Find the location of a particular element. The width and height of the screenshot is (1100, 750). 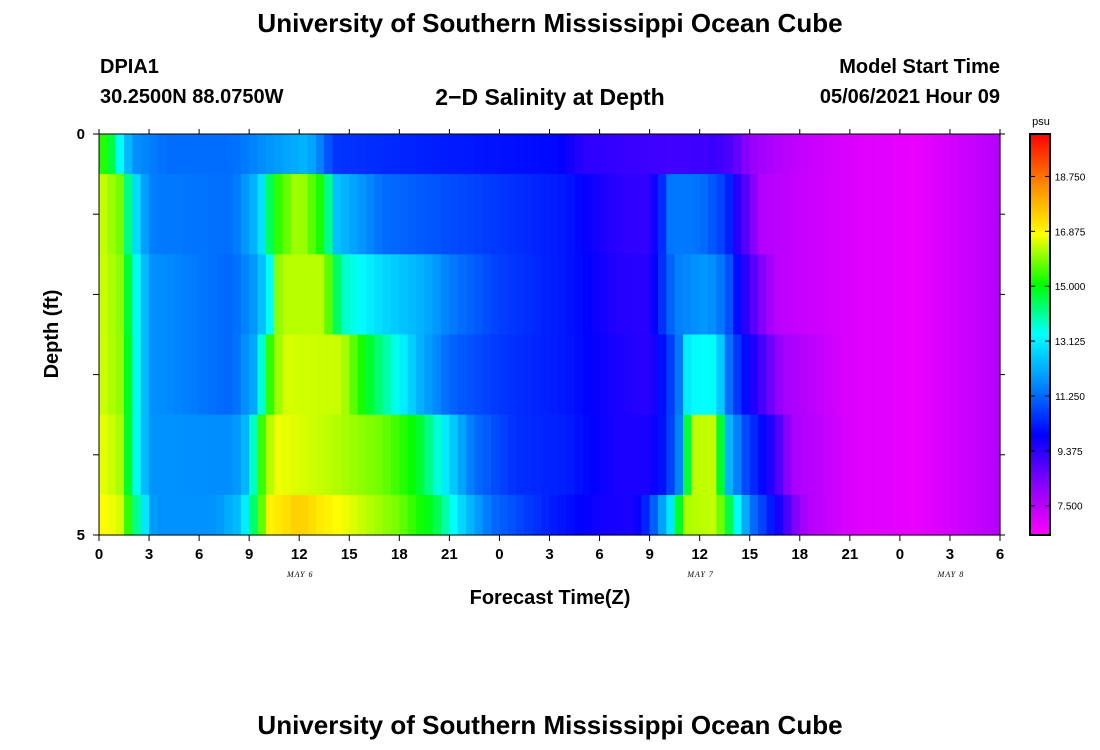

colorbar-tick-label: 18.750 is located at coordinates (1070, 177).